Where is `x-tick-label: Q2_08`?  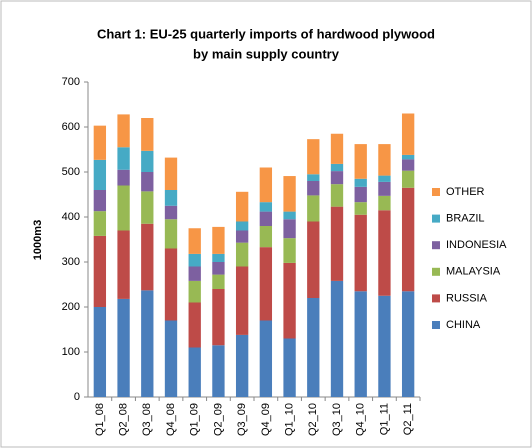
x-tick-label: Q2_08 is located at coordinates (123, 419).